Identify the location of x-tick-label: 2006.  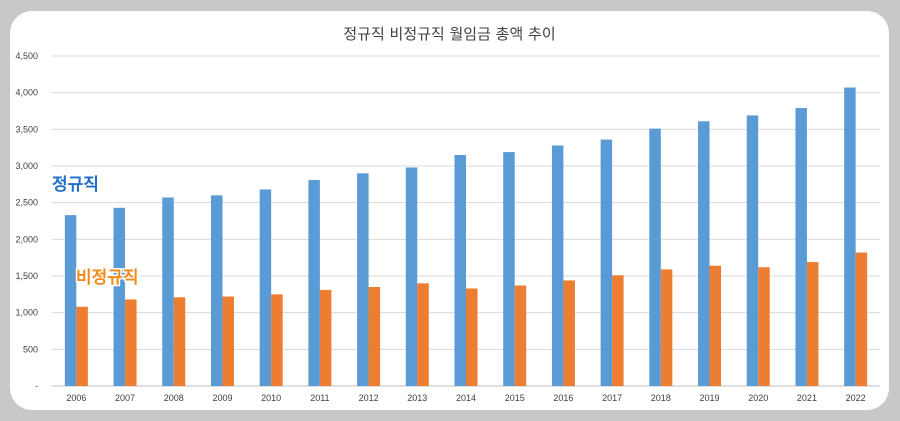
(76, 398).